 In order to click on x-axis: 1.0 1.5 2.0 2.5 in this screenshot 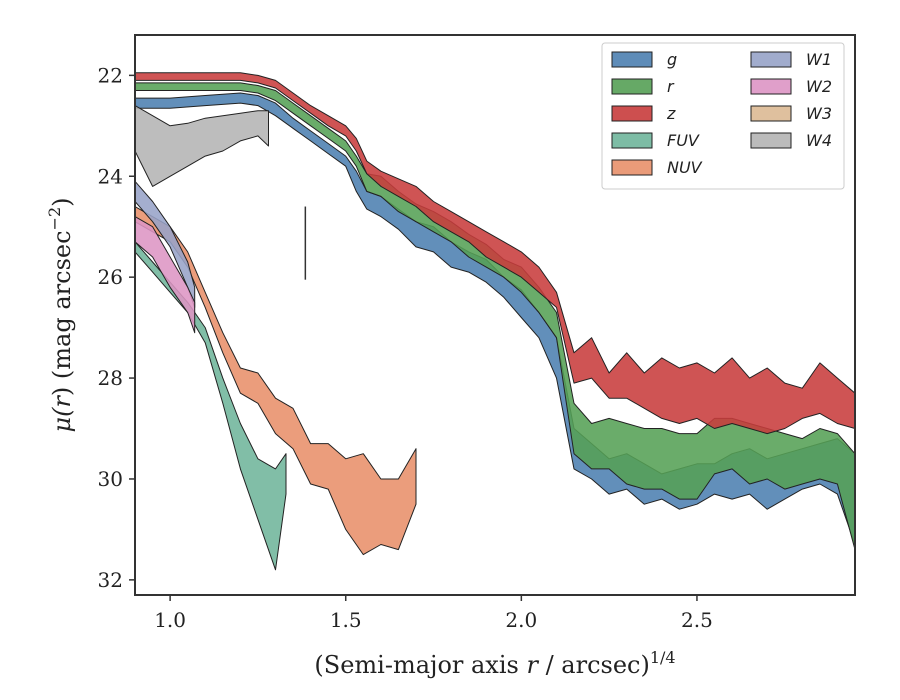, I will do `click(433, 613)`.